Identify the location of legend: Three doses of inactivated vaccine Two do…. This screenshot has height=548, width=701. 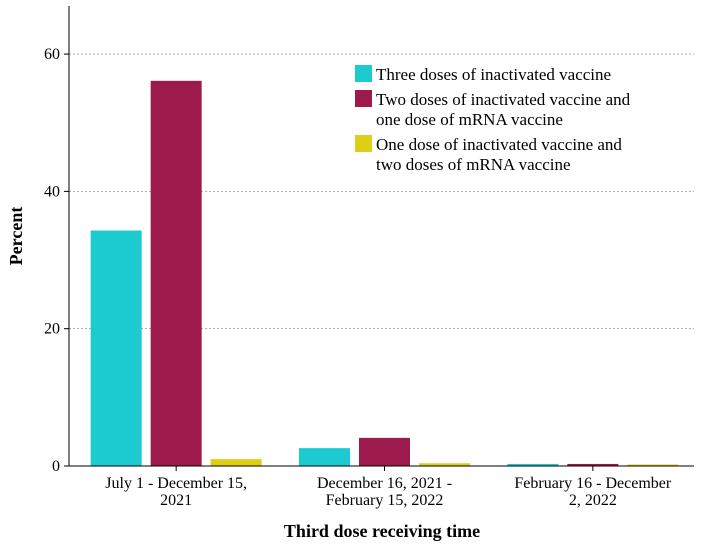
(493, 119).